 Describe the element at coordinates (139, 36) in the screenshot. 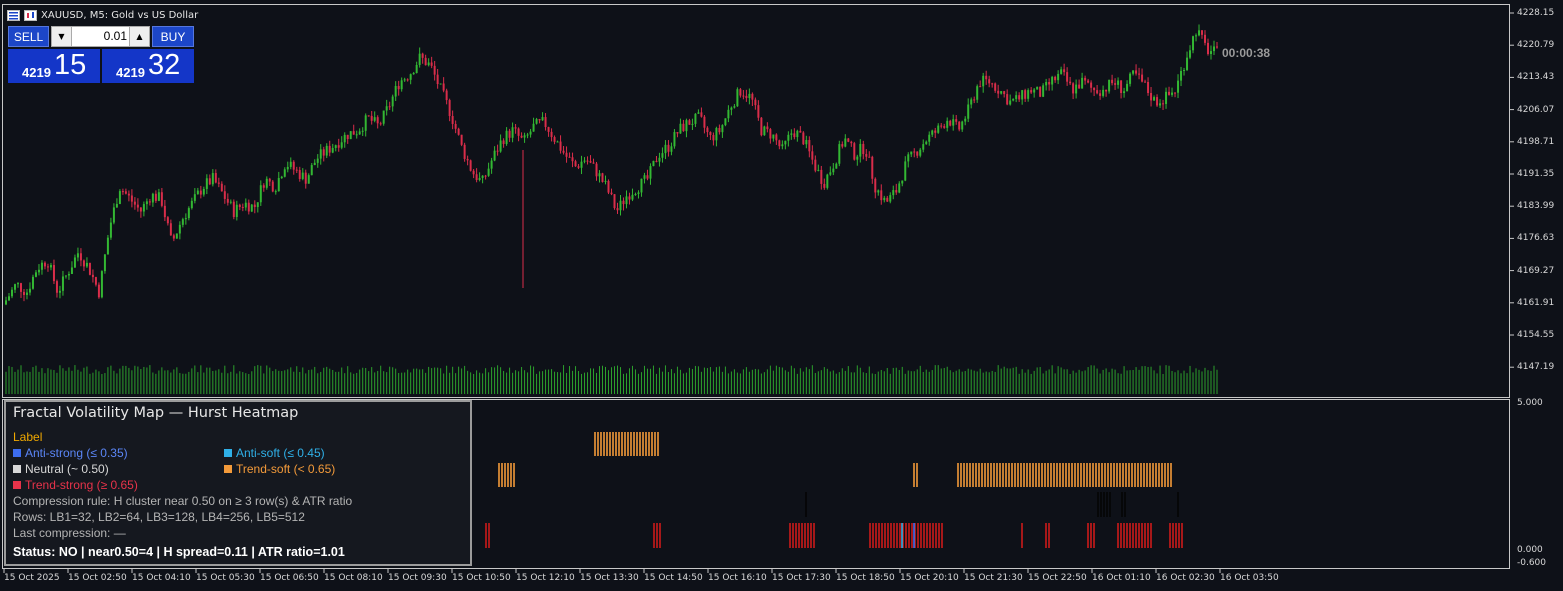

I see `lot-increase-icon: ▲` at that location.